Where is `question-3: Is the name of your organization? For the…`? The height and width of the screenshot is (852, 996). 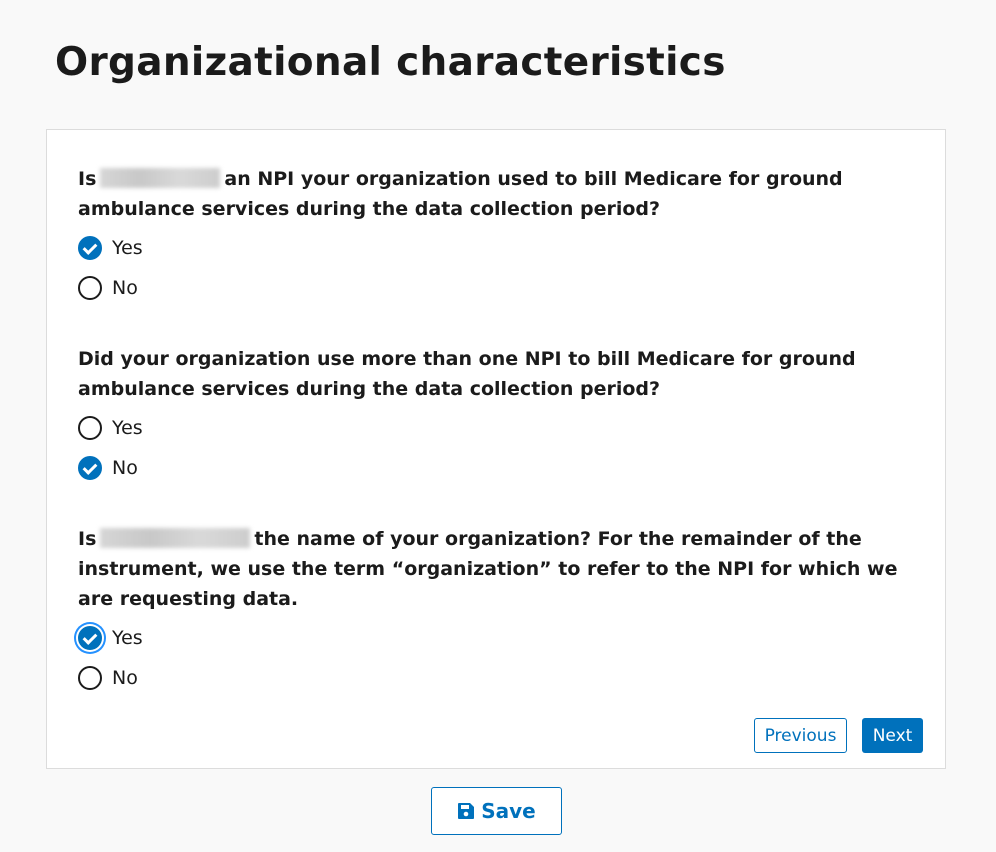 question-3: Is the name of your organization? For the… is located at coordinates (488, 569).